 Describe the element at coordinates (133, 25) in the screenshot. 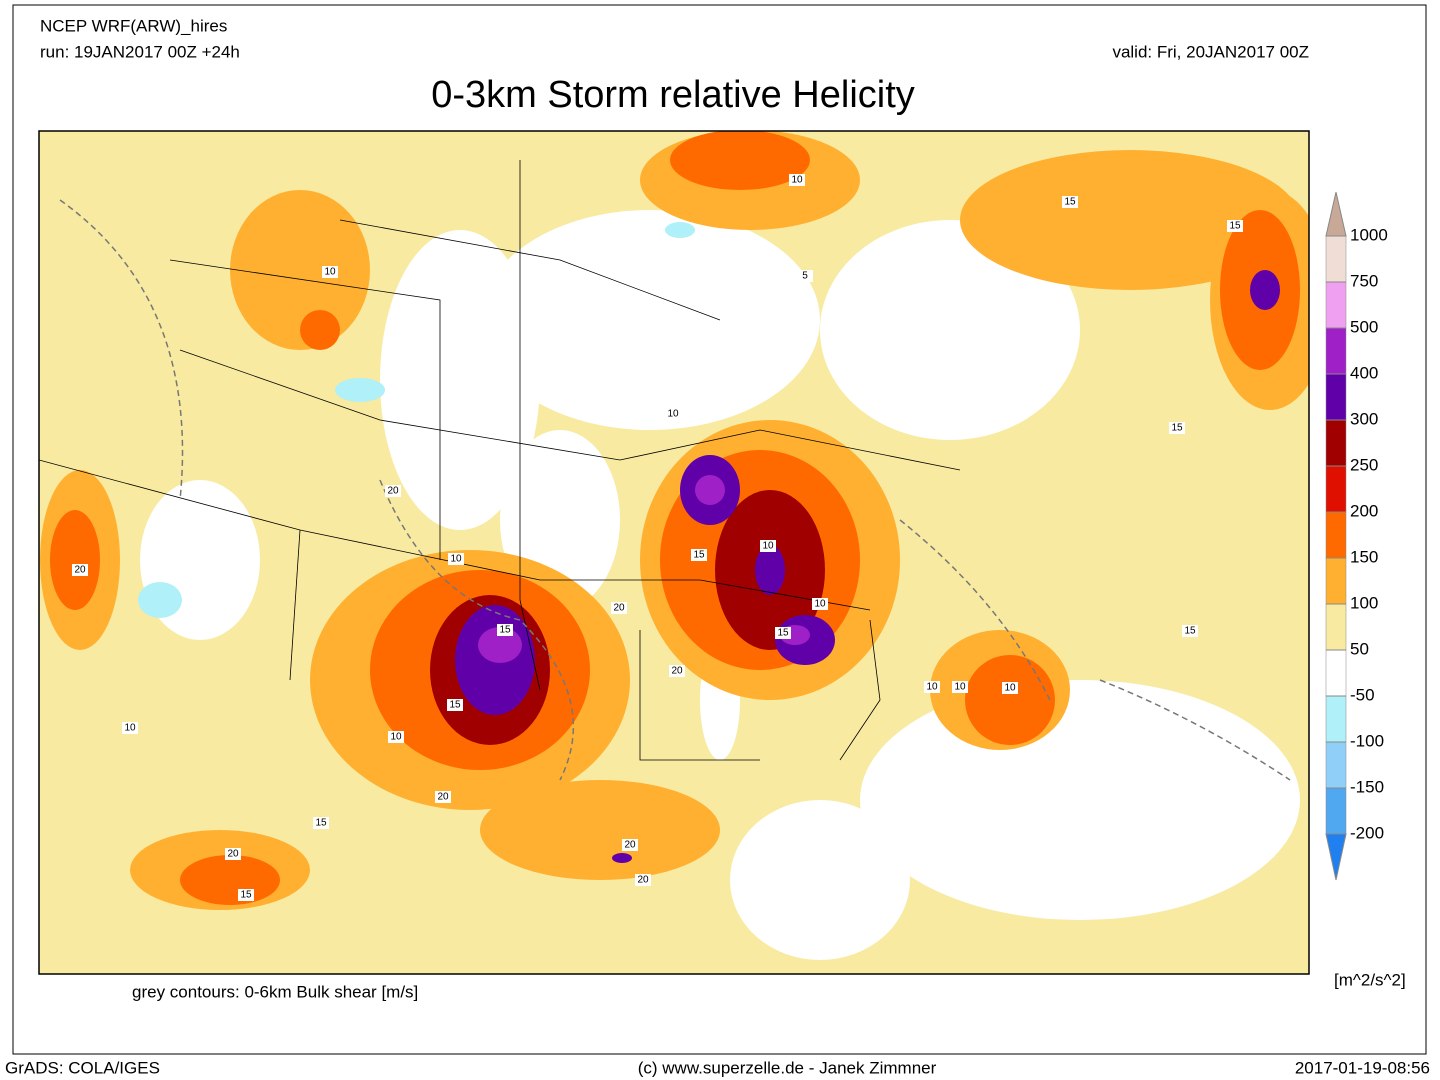

I see `model-label: NCEP WRF(ARW)_hires` at that location.